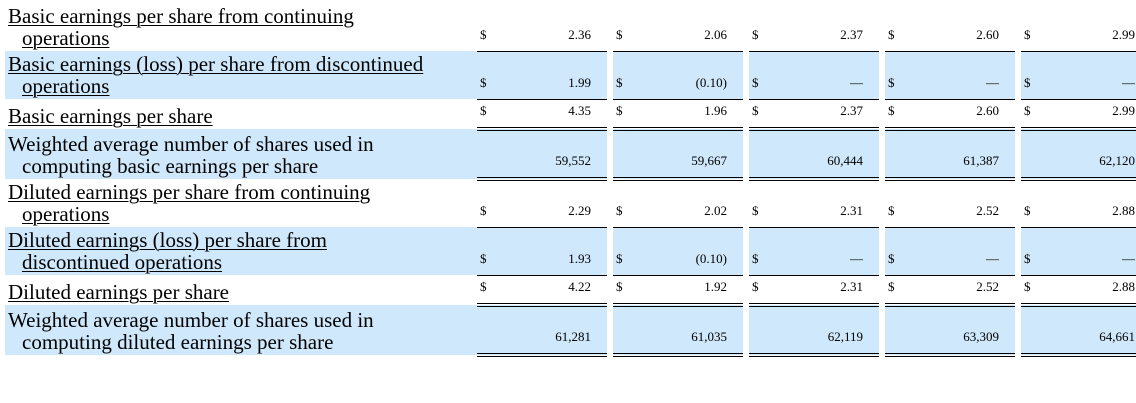 Image resolution: width=1136 pixels, height=403 pixels. What do you see at coordinates (181, 16) in the screenshot?
I see `row-label-text: Basic earnings per share from continuing` at bounding box center [181, 16].